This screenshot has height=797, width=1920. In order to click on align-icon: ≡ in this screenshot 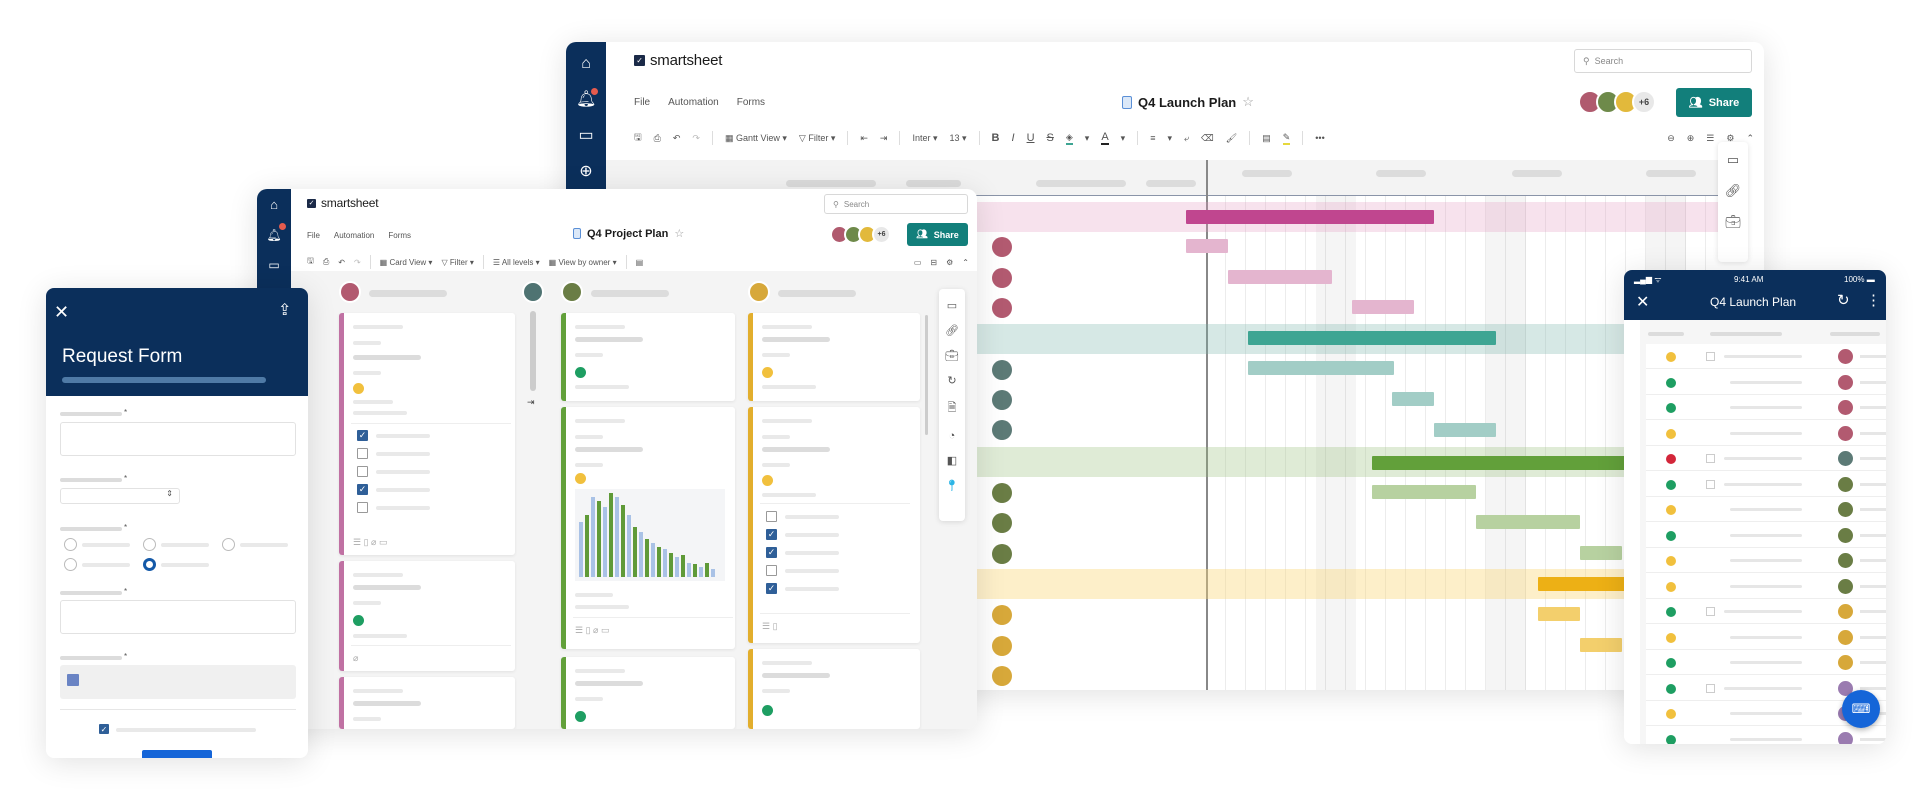, I will do `click(1153, 138)`.